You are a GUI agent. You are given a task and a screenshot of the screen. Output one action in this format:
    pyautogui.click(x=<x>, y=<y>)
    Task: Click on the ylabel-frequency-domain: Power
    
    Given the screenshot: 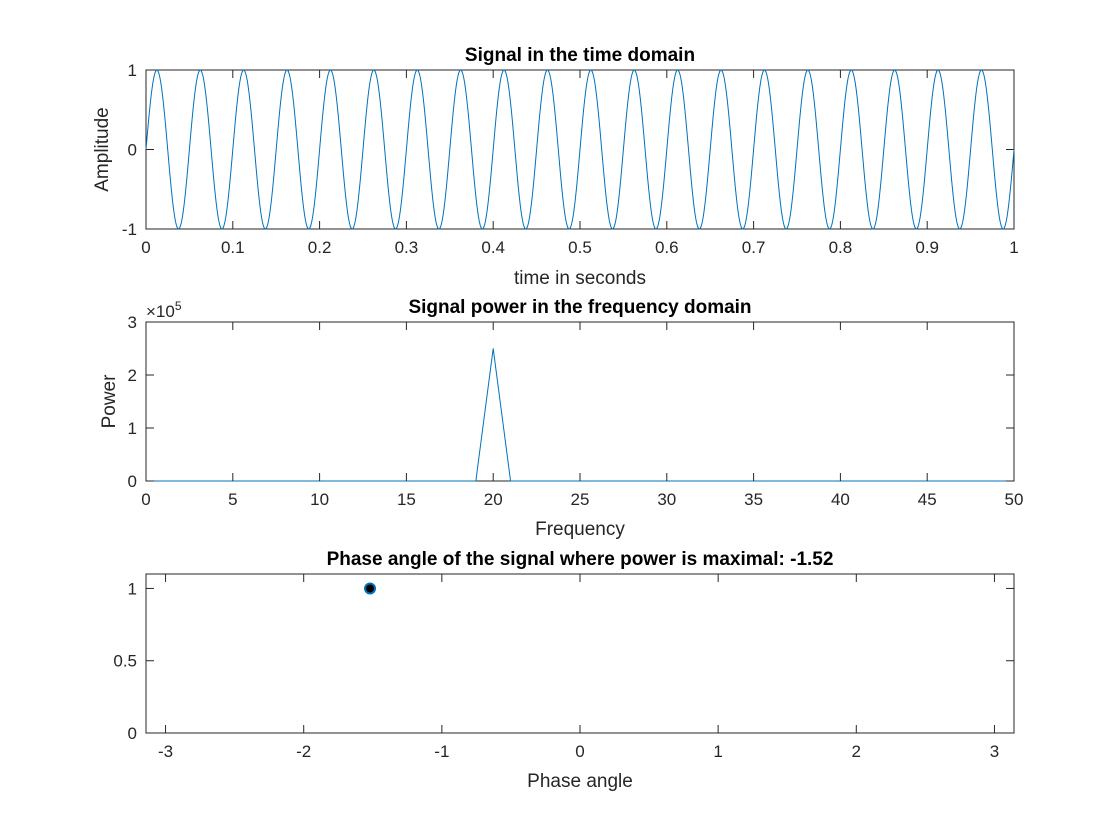 What is the action you would take?
    pyautogui.click(x=109, y=401)
    